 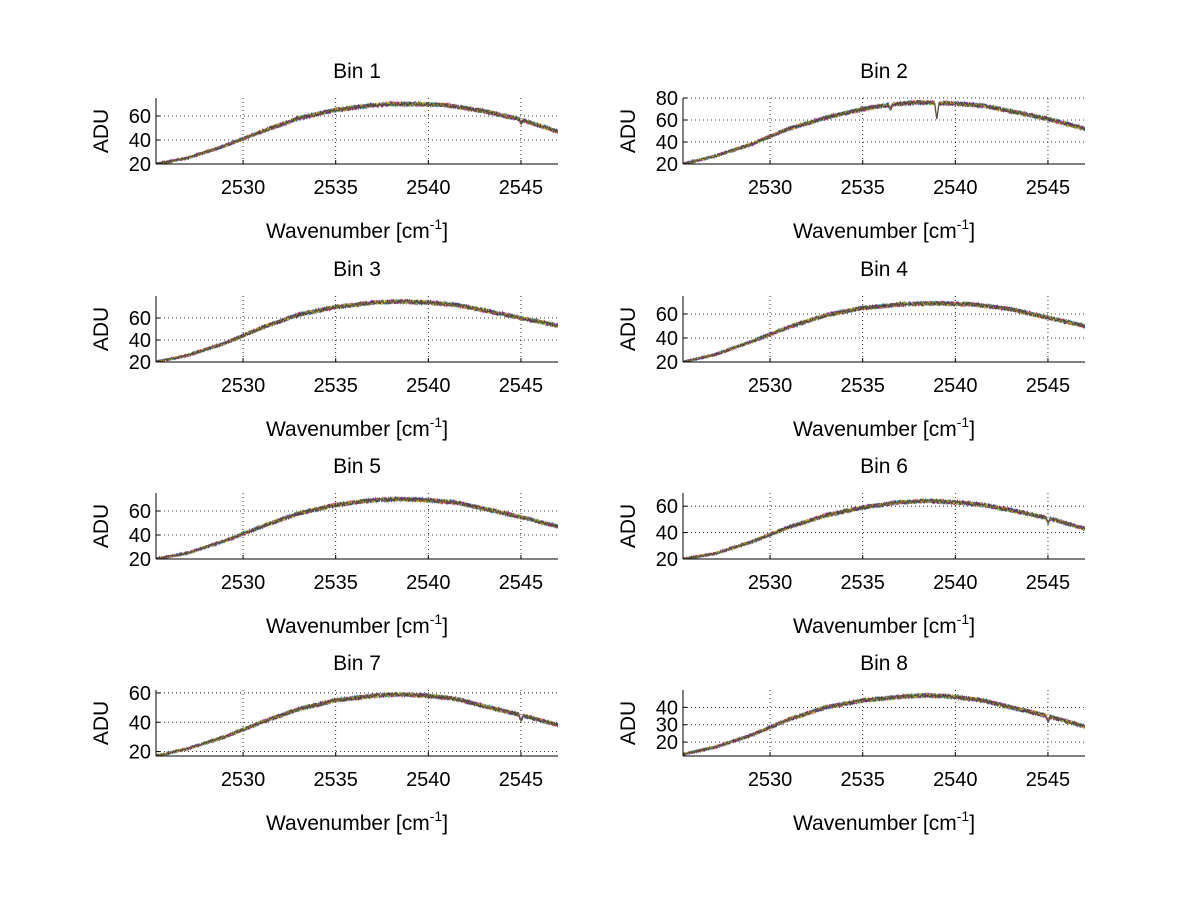 I want to click on y-tick-label: 80, so click(x=667, y=99).